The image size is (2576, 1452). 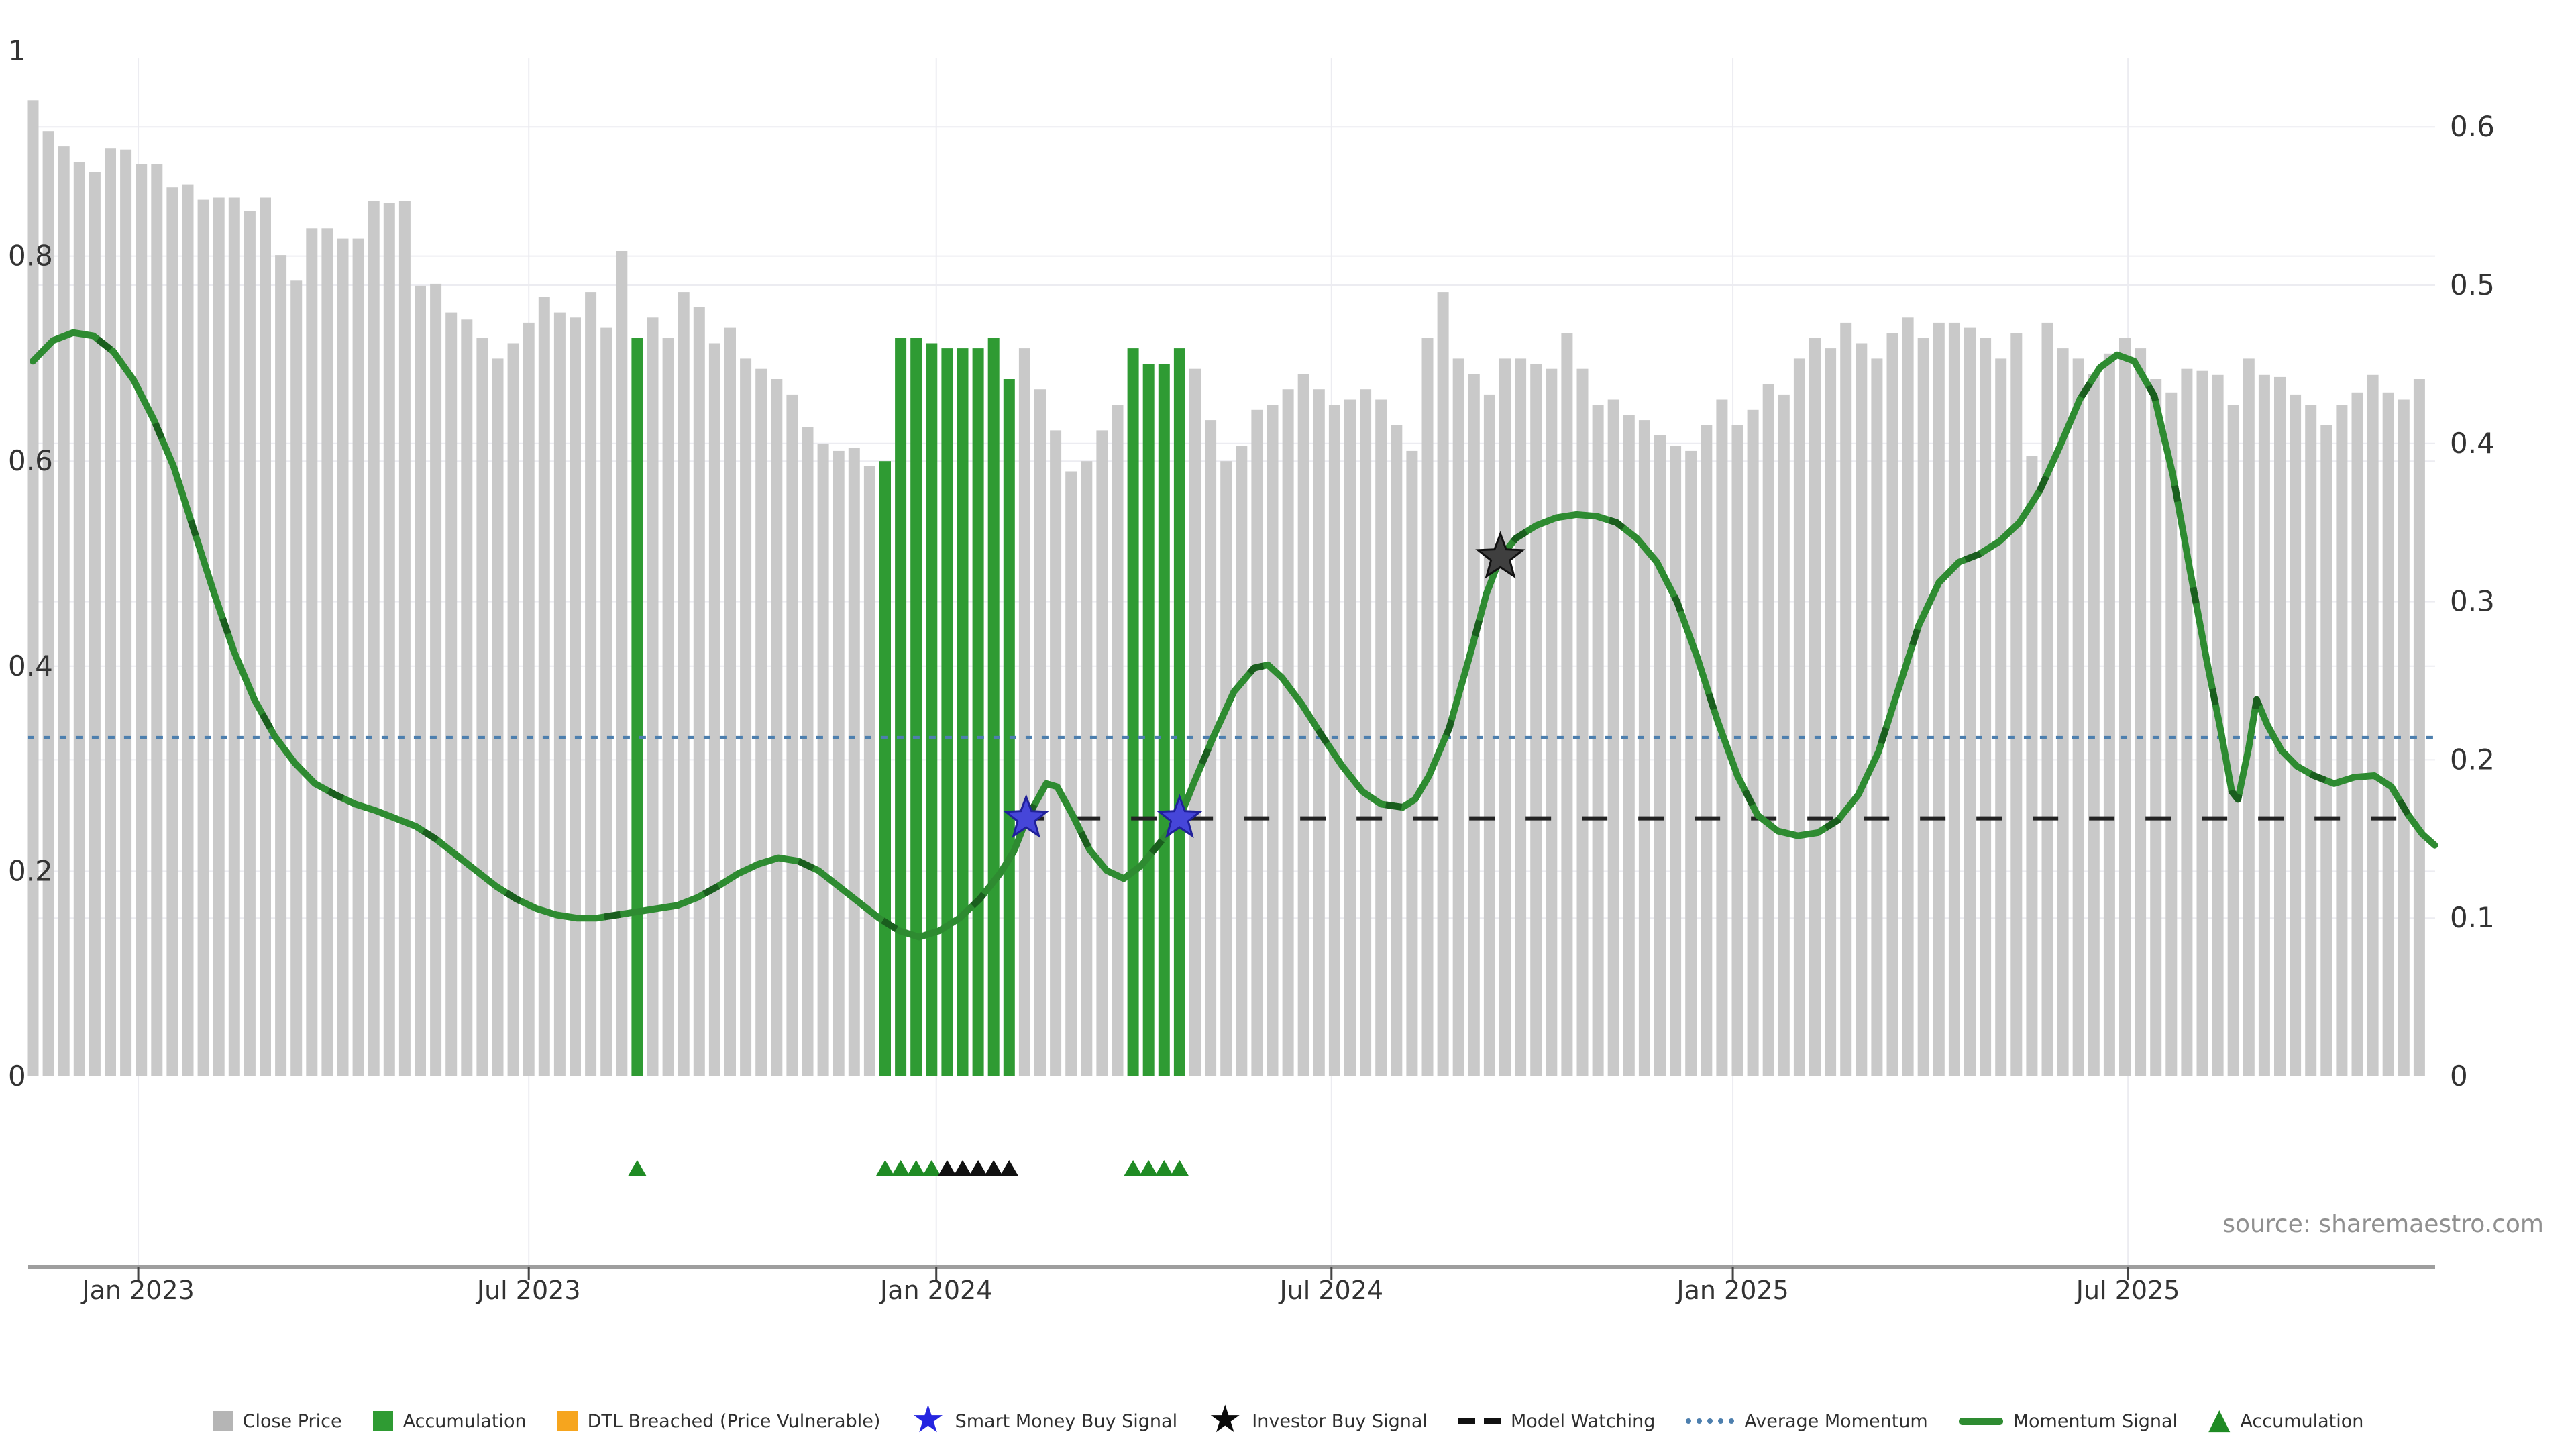 What do you see at coordinates (1731, 1291) in the screenshot?
I see `x-tick-label: Jan 2025` at bounding box center [1731, 1291].